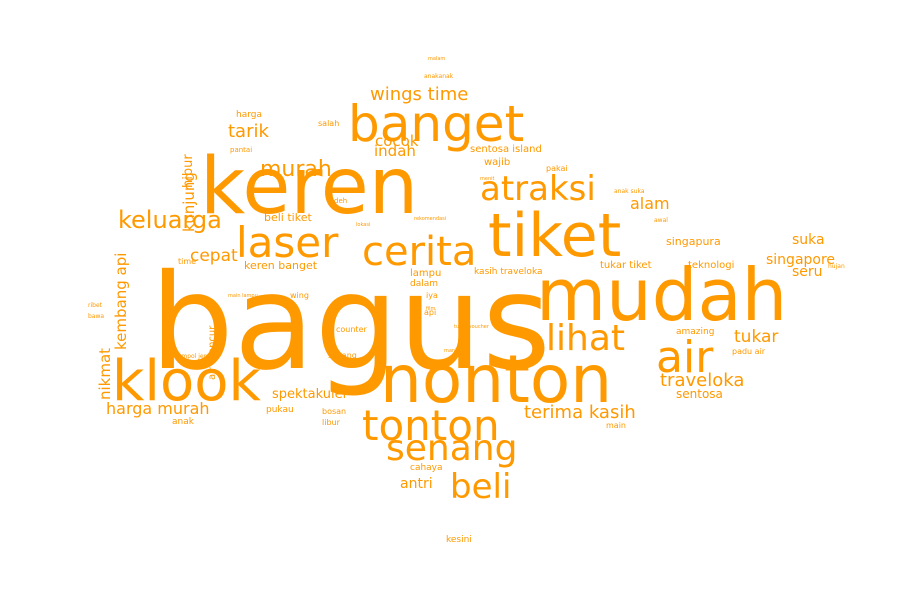 This screenshot has height=611, width=907. Describe the element at coordinates (395, 151) in the screenshot. I see `word-indah: indah` at that location.